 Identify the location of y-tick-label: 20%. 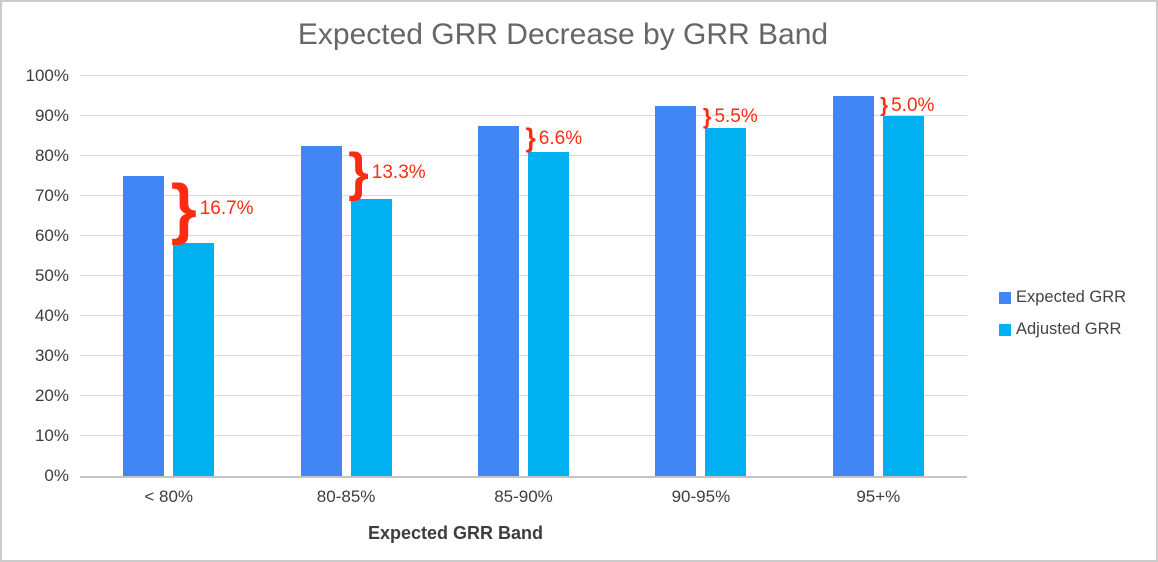
(51, 395).